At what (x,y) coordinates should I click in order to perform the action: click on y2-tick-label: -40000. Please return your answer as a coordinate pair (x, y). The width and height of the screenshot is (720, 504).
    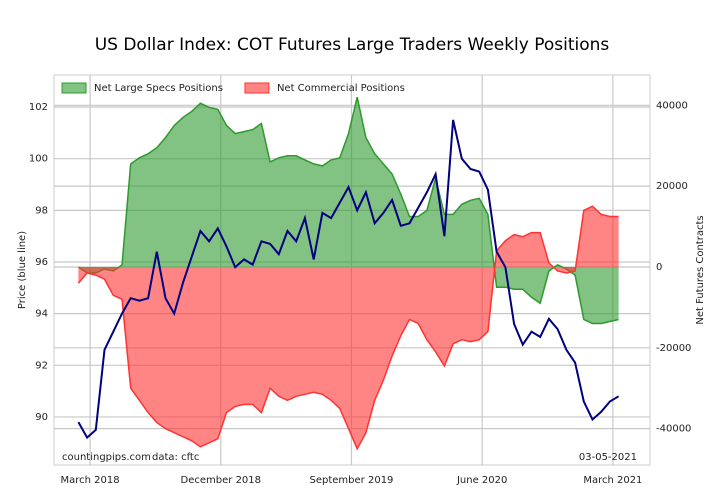
    Looking at the image, I should click on (673, 429).